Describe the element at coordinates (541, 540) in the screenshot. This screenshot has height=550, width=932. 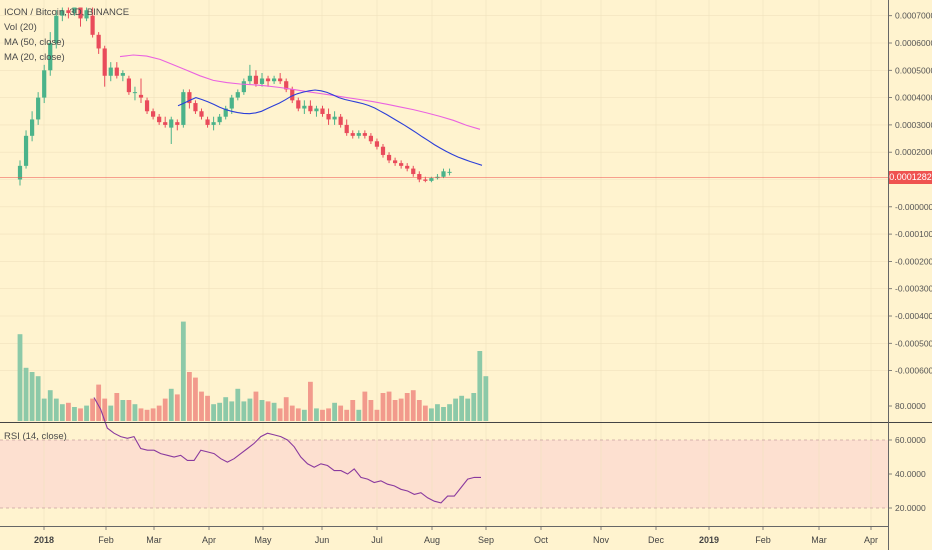
I see `time-tick-label: Oct` at that location.